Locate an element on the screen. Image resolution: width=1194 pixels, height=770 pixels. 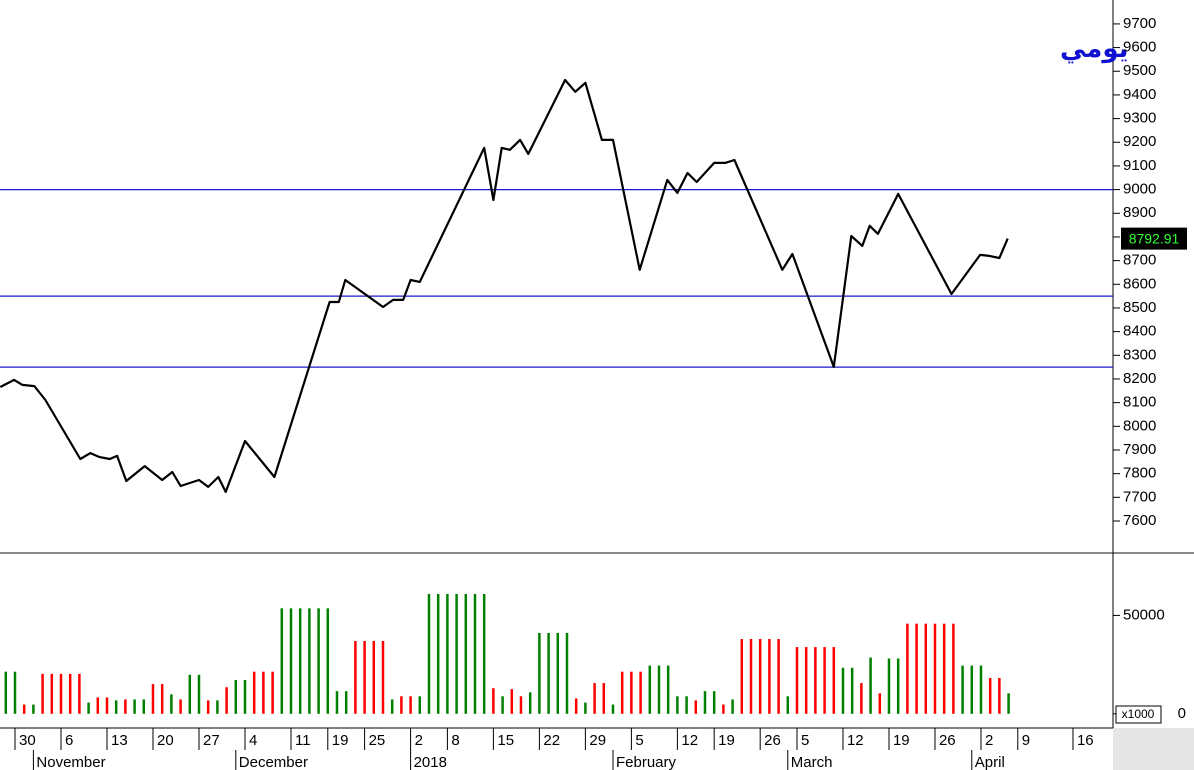
month-label: February is located at coordinates (646, 762).